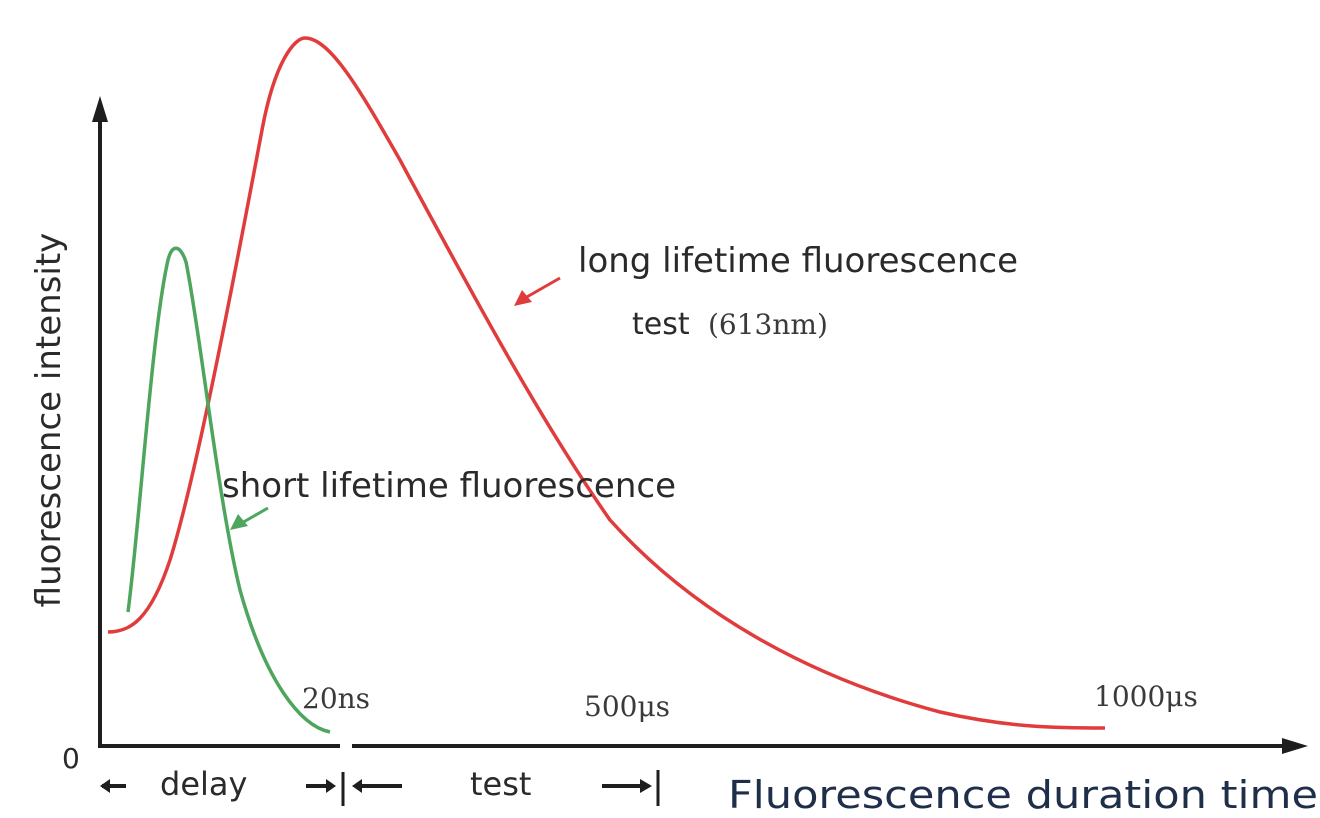  Describe the element at coordinates (203, 784) in the screenshot. I see `delay-label: delay` at that location.